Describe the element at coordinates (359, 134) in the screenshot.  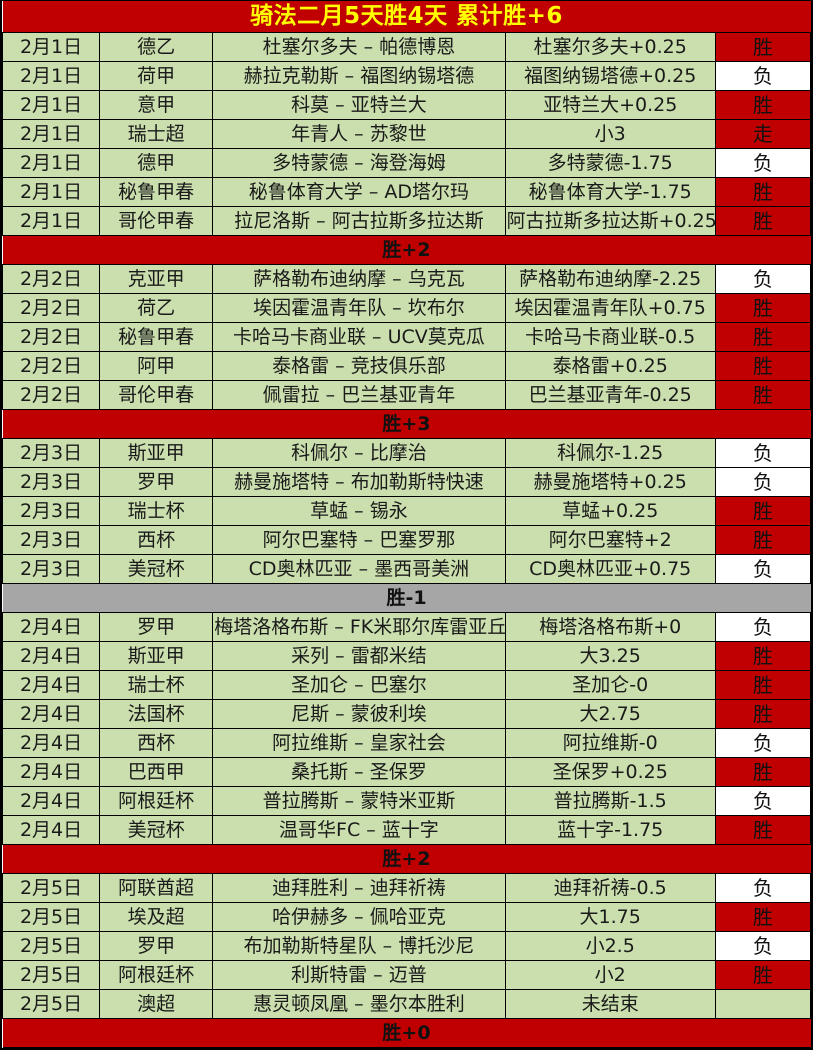
I see `cell-match: 年青人 – 苏黎世` at that location.